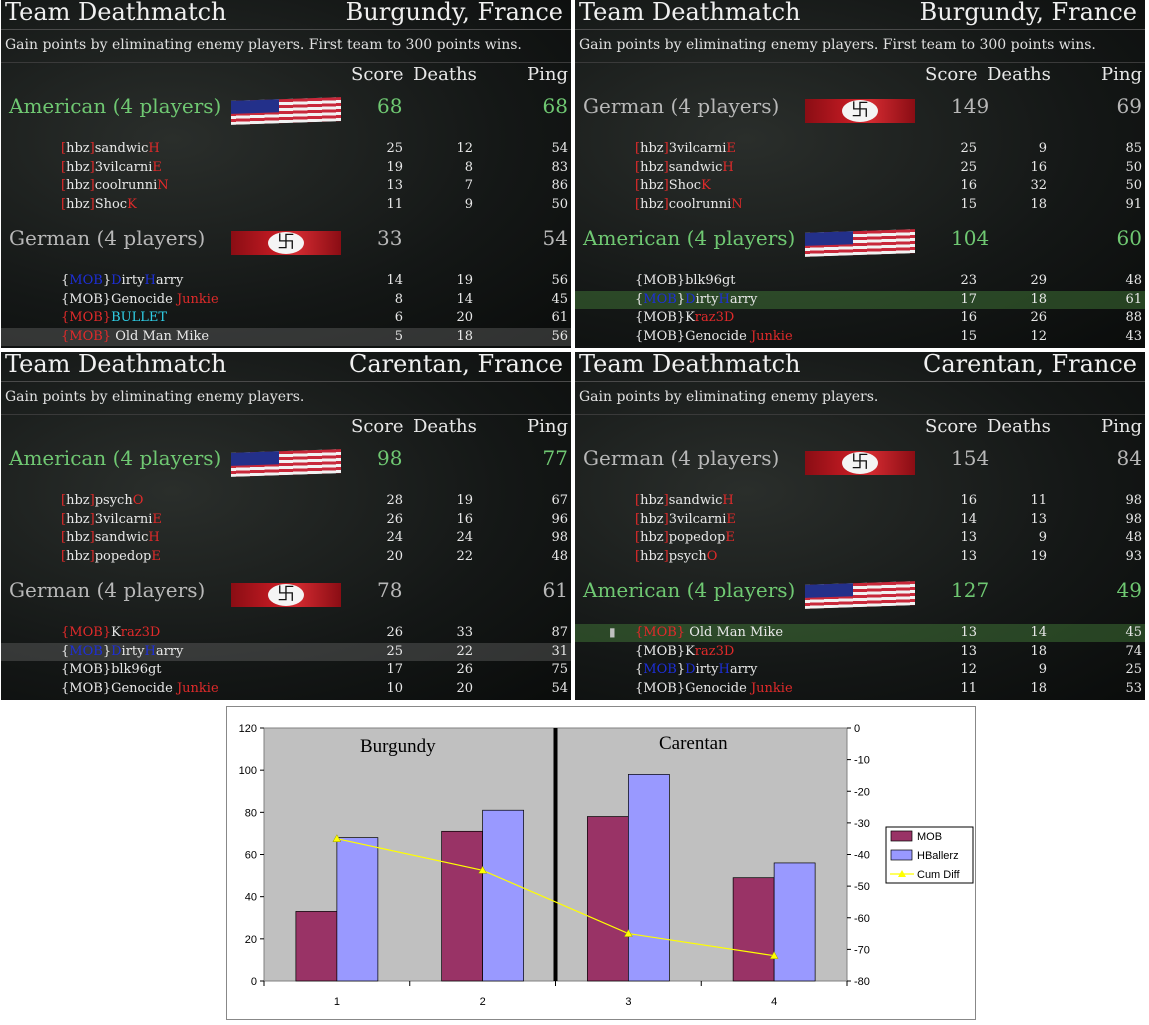 Image resolution: width=1149 pixels, height=1025 pixels. Describe the element at coordinates (902, 873) in the screenshot. I see `legend-marker` at that location.